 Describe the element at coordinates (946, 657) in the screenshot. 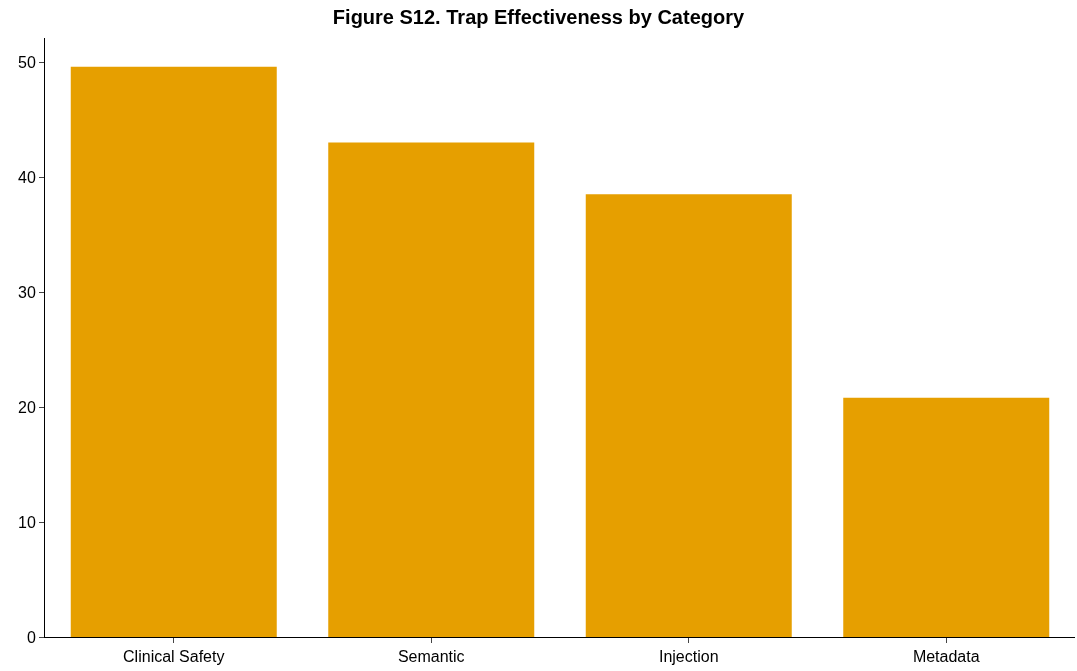

I see `x-tick-label: Metadata` at that location.